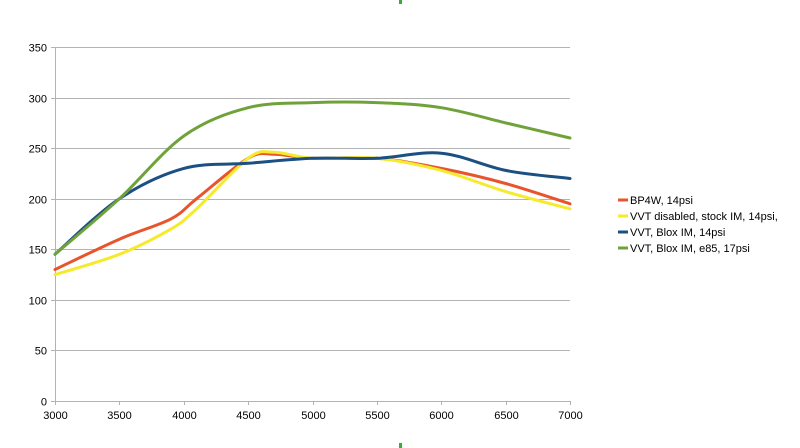 The height and width of the screenshot is (448, 800). I want to click on x-tick-label: 5500, so click(377, 416).